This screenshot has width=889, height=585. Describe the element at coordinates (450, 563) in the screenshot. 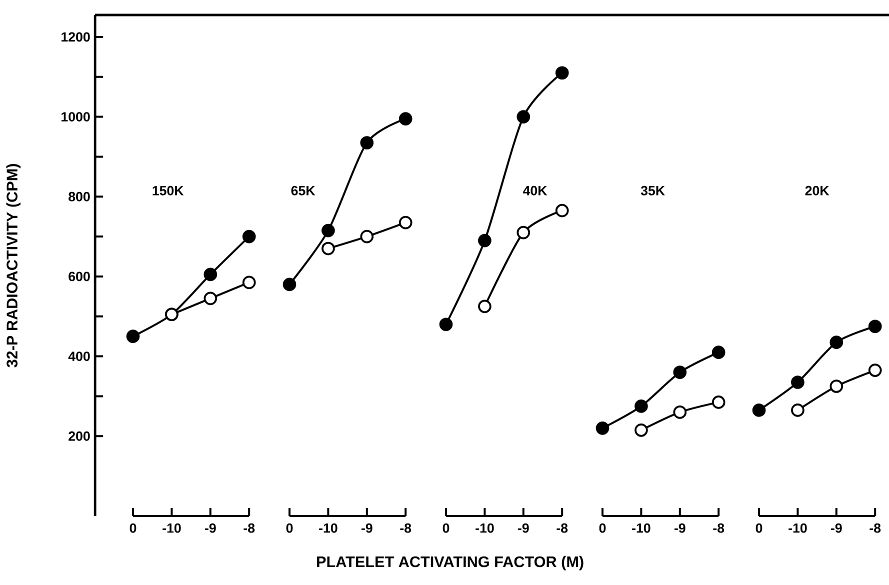

I see `x-axis-title: PLATELET ACTIVATING FACTOR (M)` at that location.